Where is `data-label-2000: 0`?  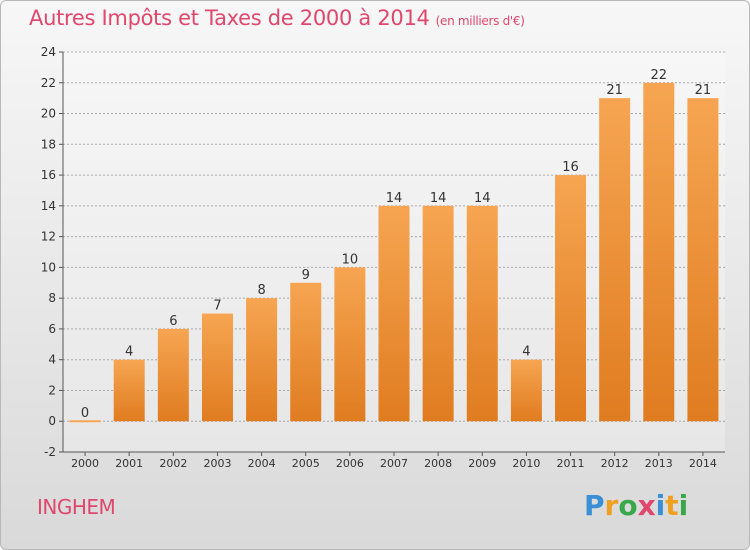 data-label-2000: 0 is located at coordinates (85, 413).